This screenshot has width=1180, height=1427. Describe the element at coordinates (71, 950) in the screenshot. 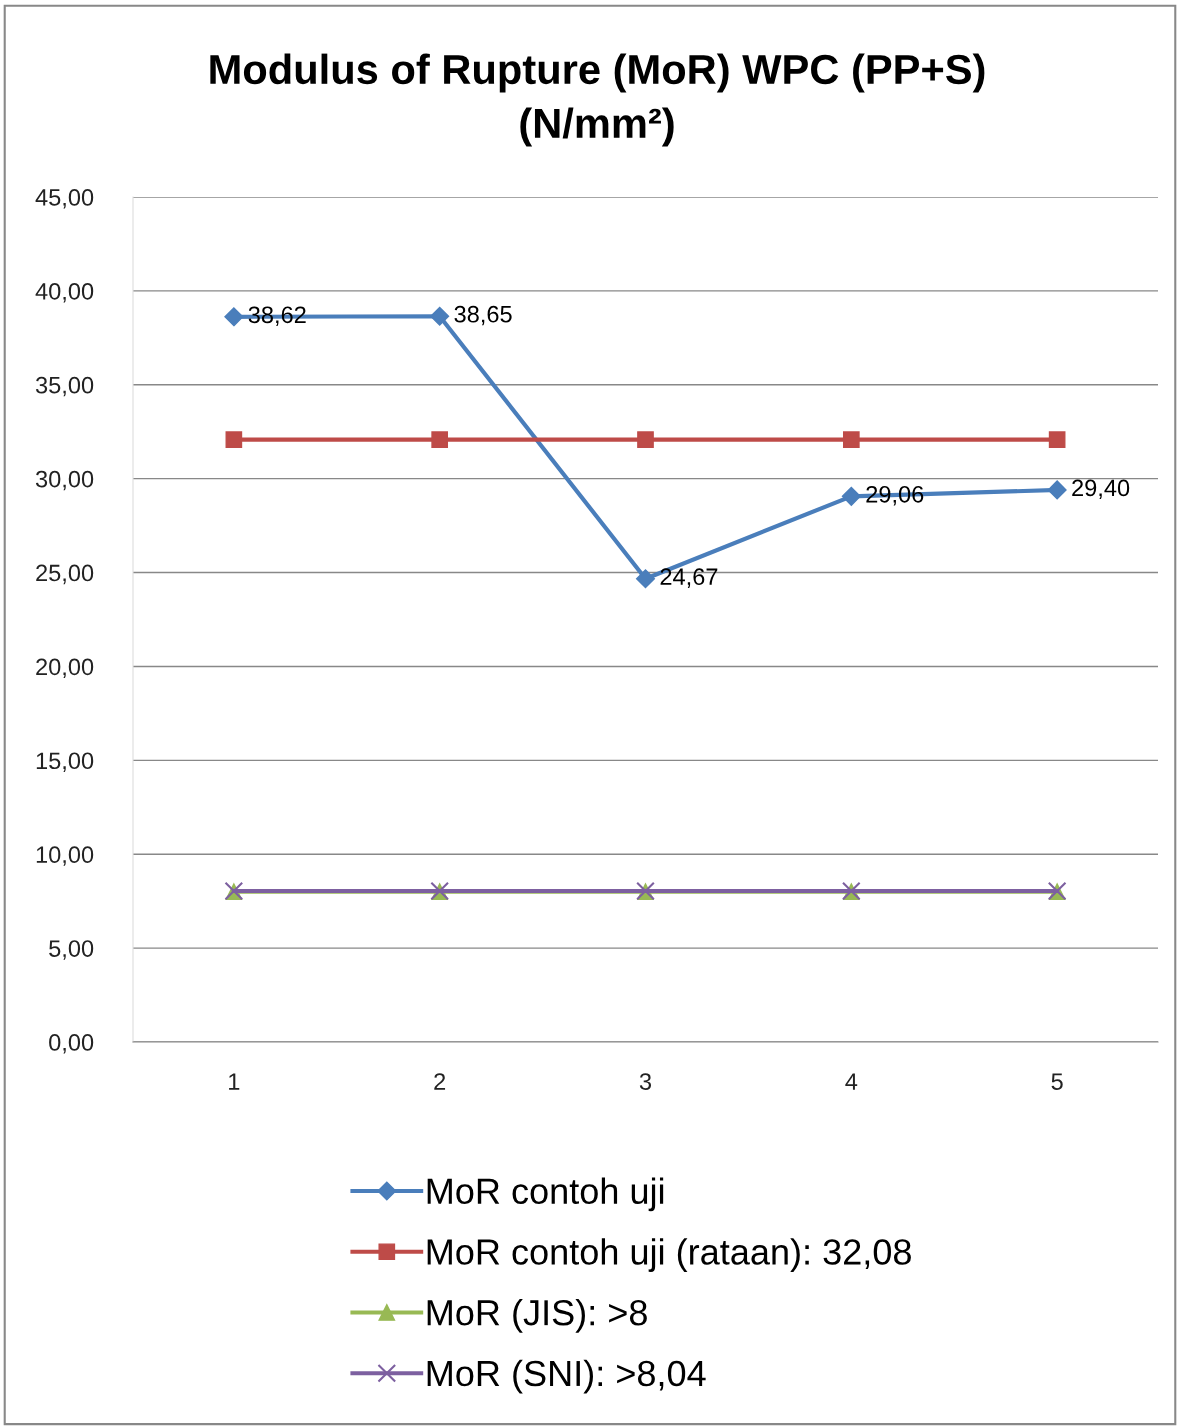

I see `y-tick-label: 5,00` at that location.